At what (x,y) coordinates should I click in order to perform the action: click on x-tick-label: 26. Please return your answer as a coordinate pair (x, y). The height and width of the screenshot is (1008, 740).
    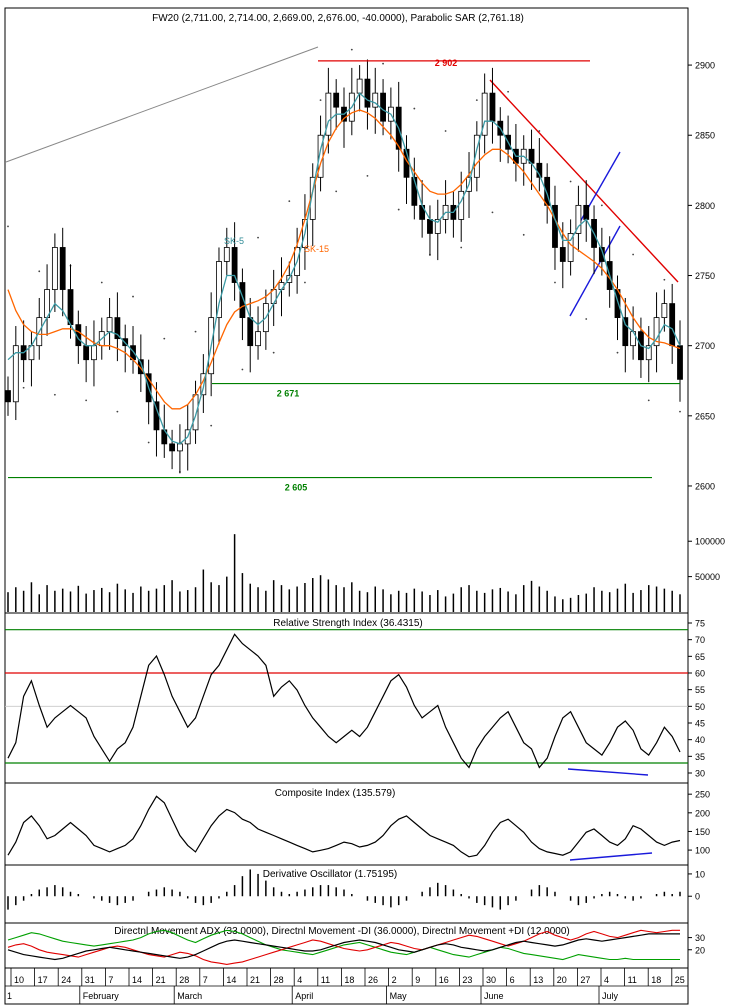
    Looking at the image, I should click on (373, 980).